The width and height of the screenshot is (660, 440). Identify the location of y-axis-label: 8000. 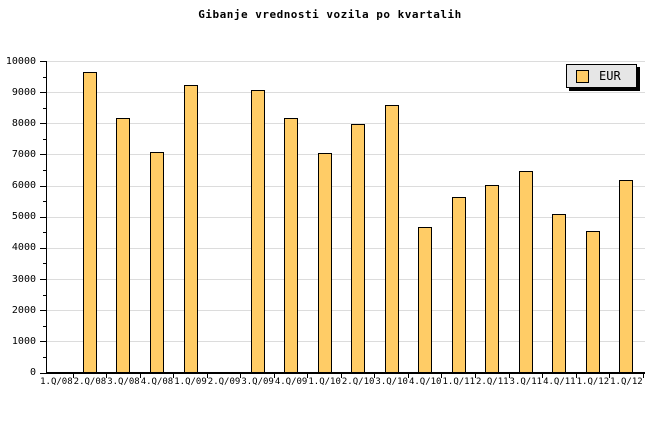
(23, 123).